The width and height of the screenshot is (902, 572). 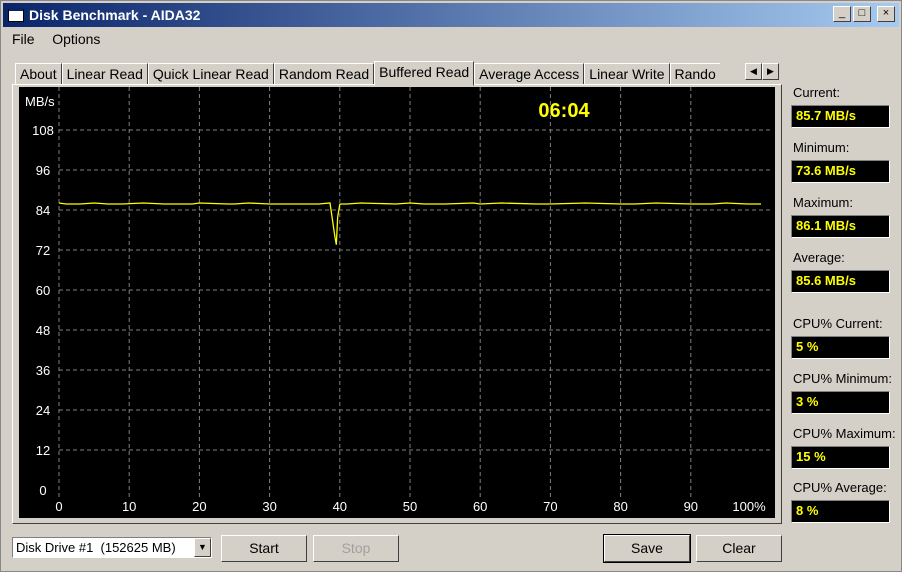 I want to click on tab-random-read: Random Read, so click(x=324, y=74).